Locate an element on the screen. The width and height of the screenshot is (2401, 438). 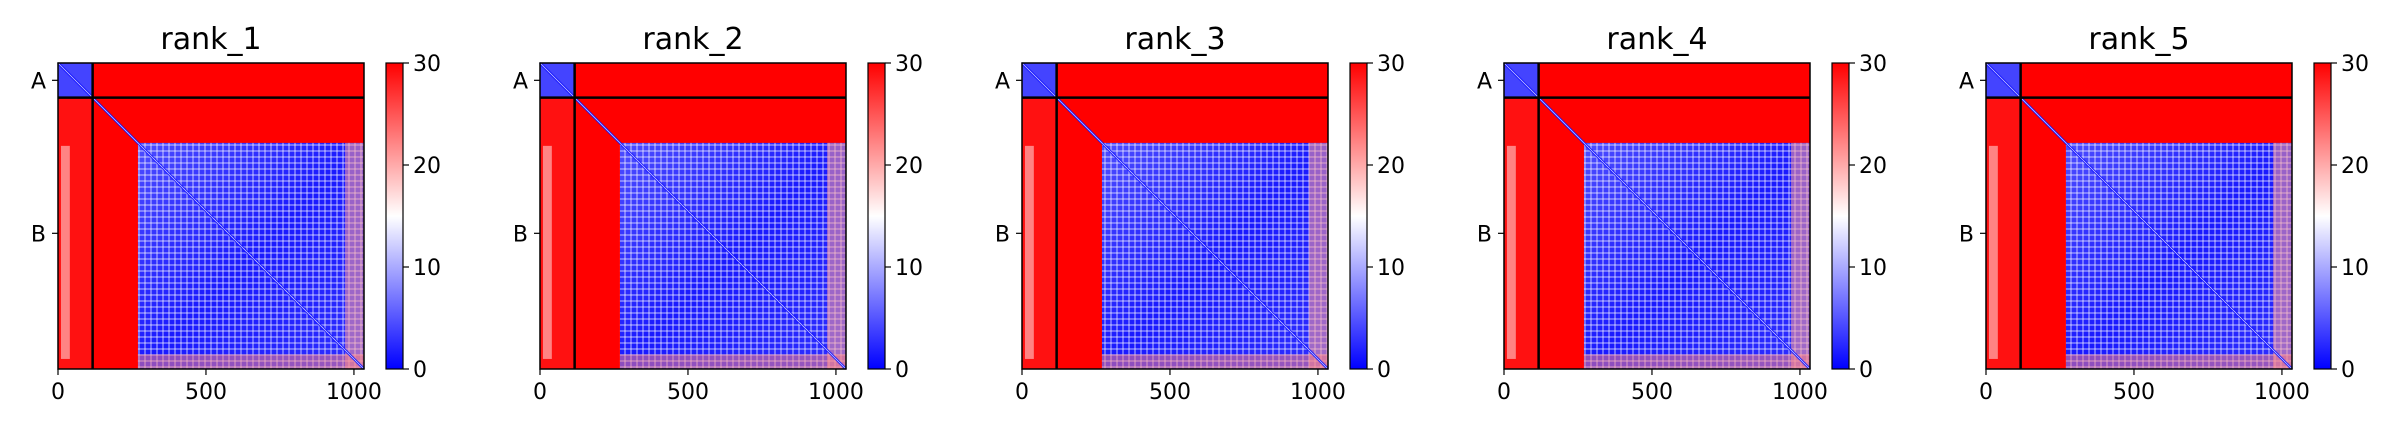
heatmap-panel-1: rank_1 0 500 1000 A B 0 10 20 30 is located at coordinates (236, 213).